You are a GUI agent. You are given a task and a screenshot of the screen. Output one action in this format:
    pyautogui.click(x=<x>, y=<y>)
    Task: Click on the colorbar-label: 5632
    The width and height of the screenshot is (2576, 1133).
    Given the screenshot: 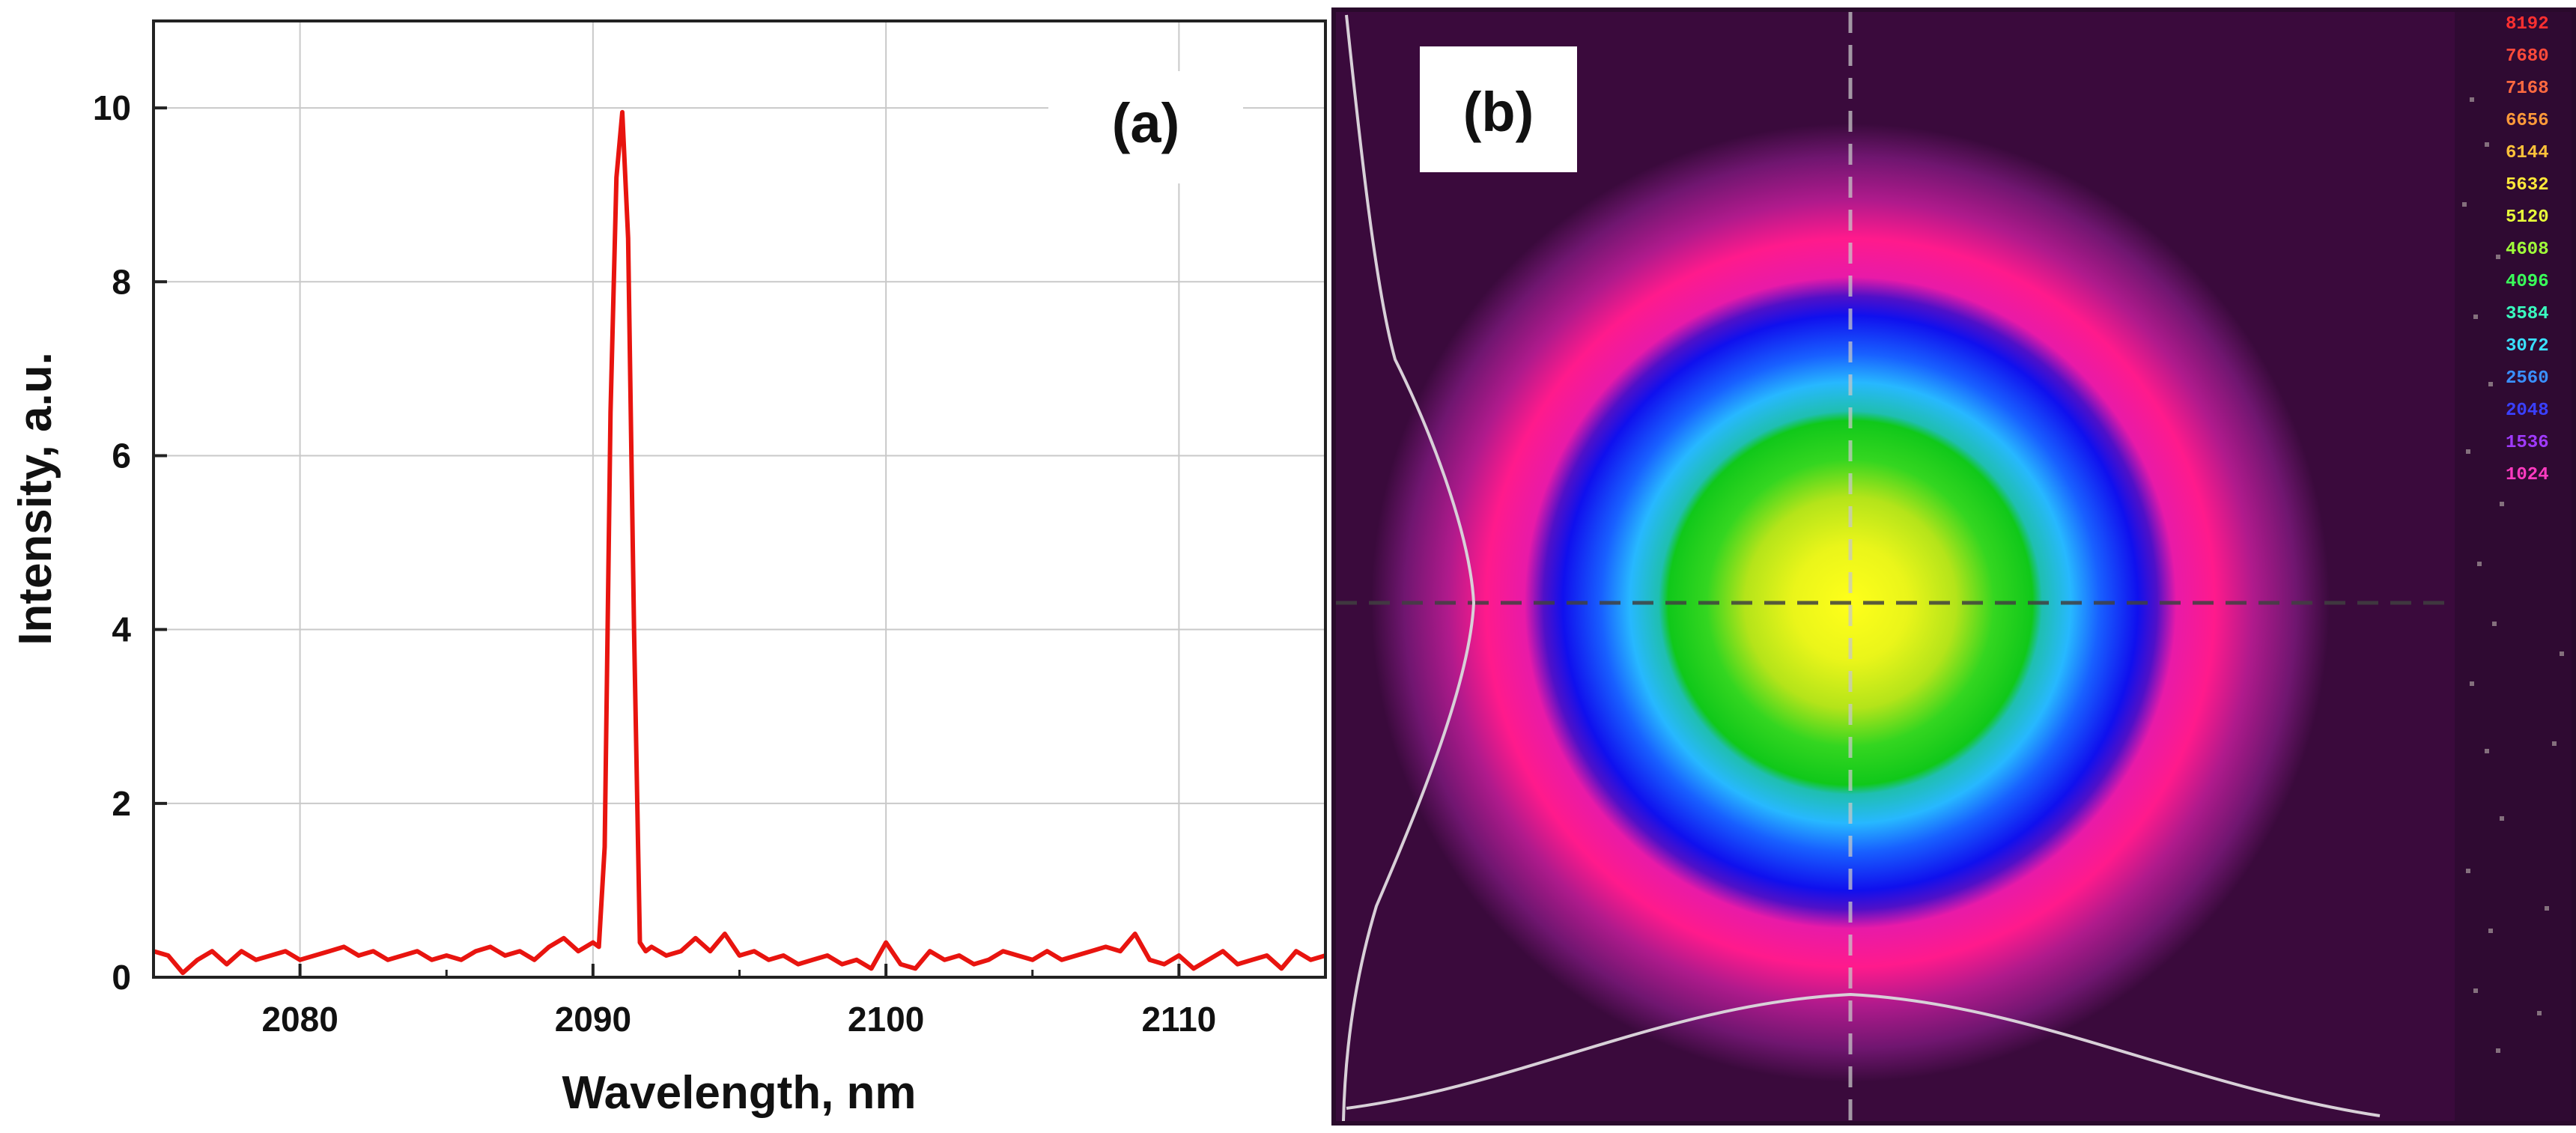 What is the action you would take?
    pyautogui.click(x=2527, y=185)
    